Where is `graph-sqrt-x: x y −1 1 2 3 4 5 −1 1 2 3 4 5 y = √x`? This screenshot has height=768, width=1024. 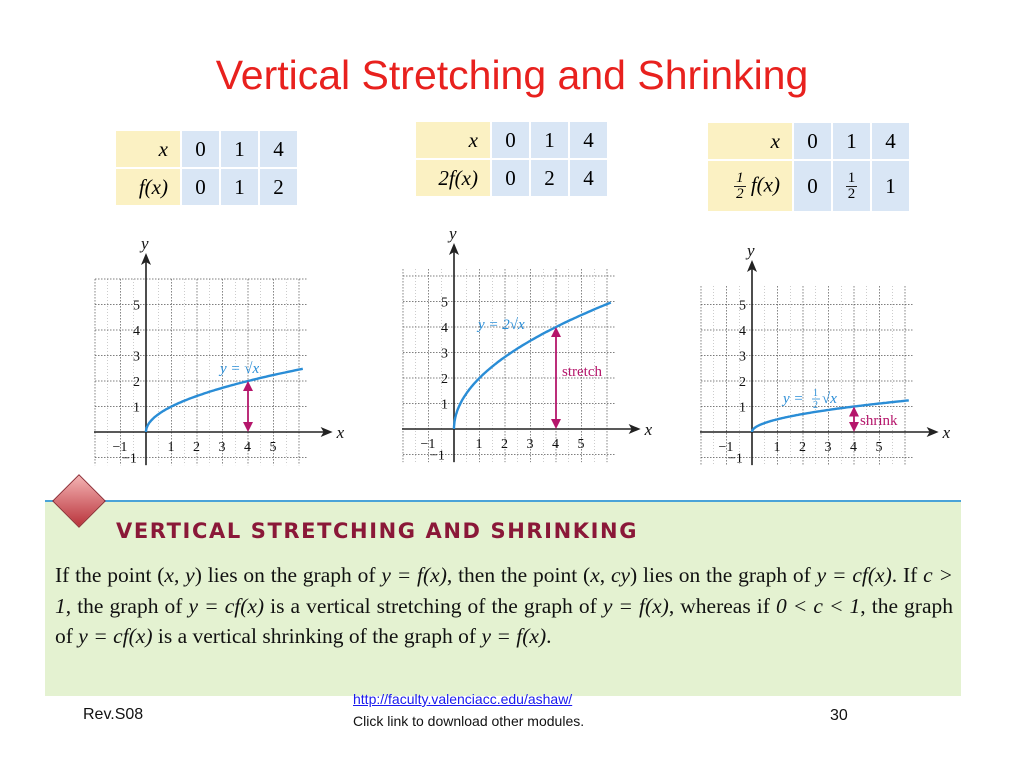
graph-sqrt-x: x y −1 1 2 3 4 5 −1 1 2 3 4 5 y = √x is located at coordinates (219, 350).